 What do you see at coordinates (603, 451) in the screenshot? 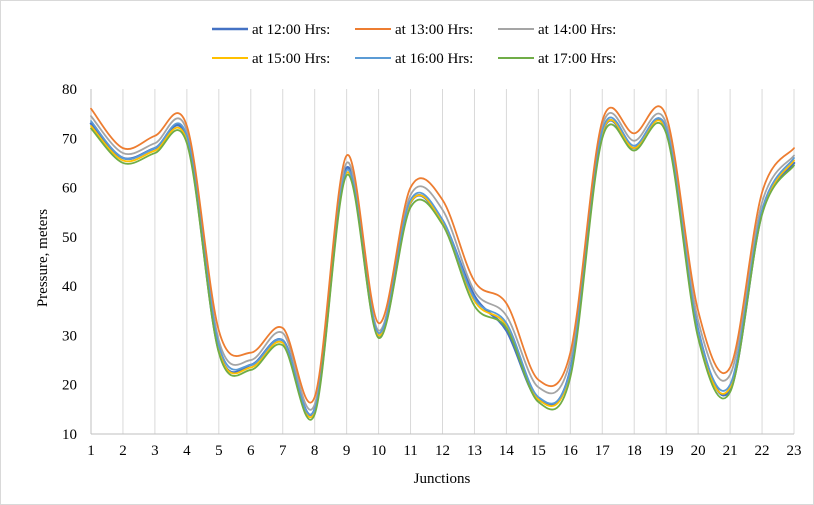
I see `x-tick-label: 17` at bounding box center [603, 451].